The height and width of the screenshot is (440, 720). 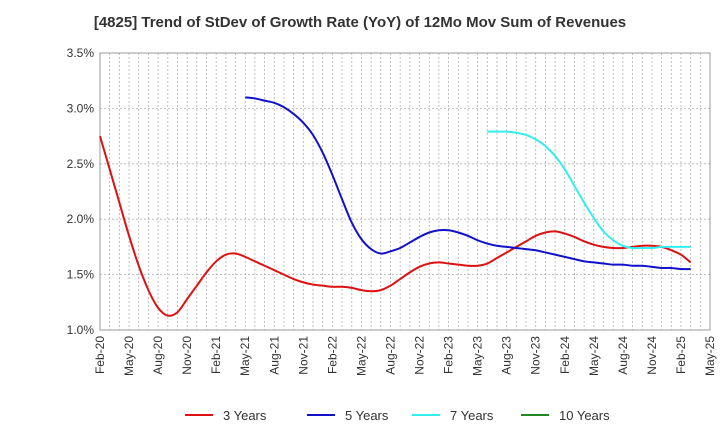 I want to click on y-tick-label: 3.0%, so click(x=81, y=108).